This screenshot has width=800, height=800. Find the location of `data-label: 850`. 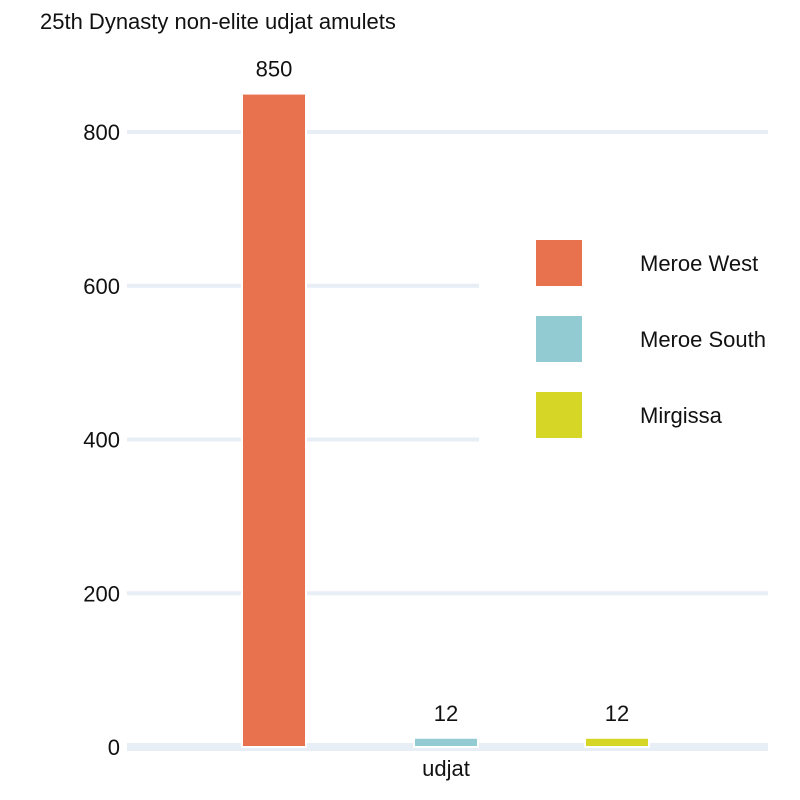

data-label: 850 is located at coordinates (274, 69).